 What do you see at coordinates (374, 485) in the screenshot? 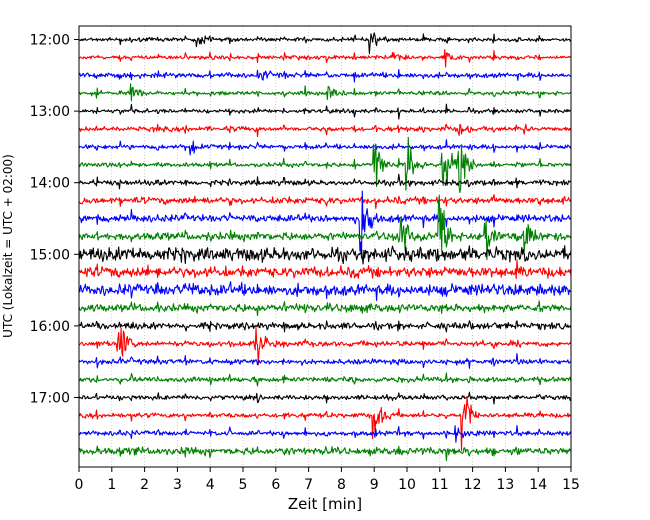
I see `x-tick-label: 9` at bounding box center [374, 485].